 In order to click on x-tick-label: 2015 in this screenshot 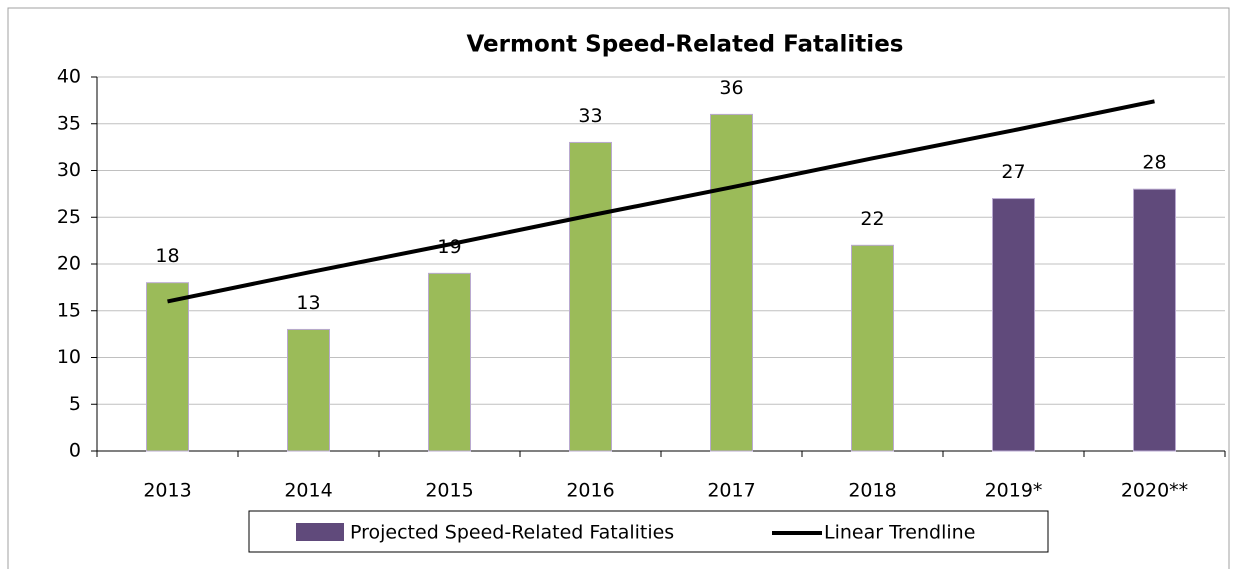, I will do `click(449, 491)`.